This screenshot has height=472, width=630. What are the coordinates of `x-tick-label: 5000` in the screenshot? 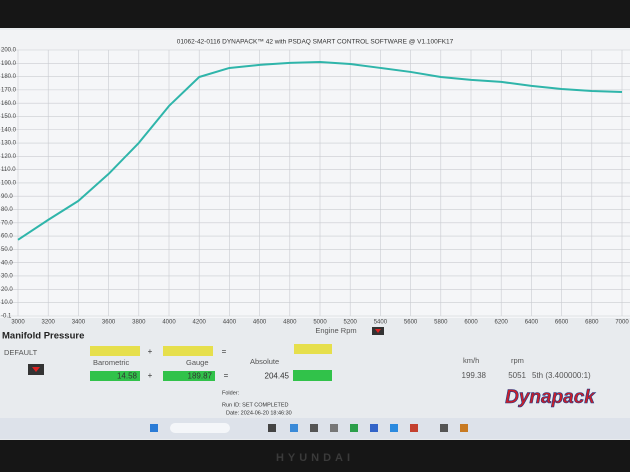 It's located at (320, 323).